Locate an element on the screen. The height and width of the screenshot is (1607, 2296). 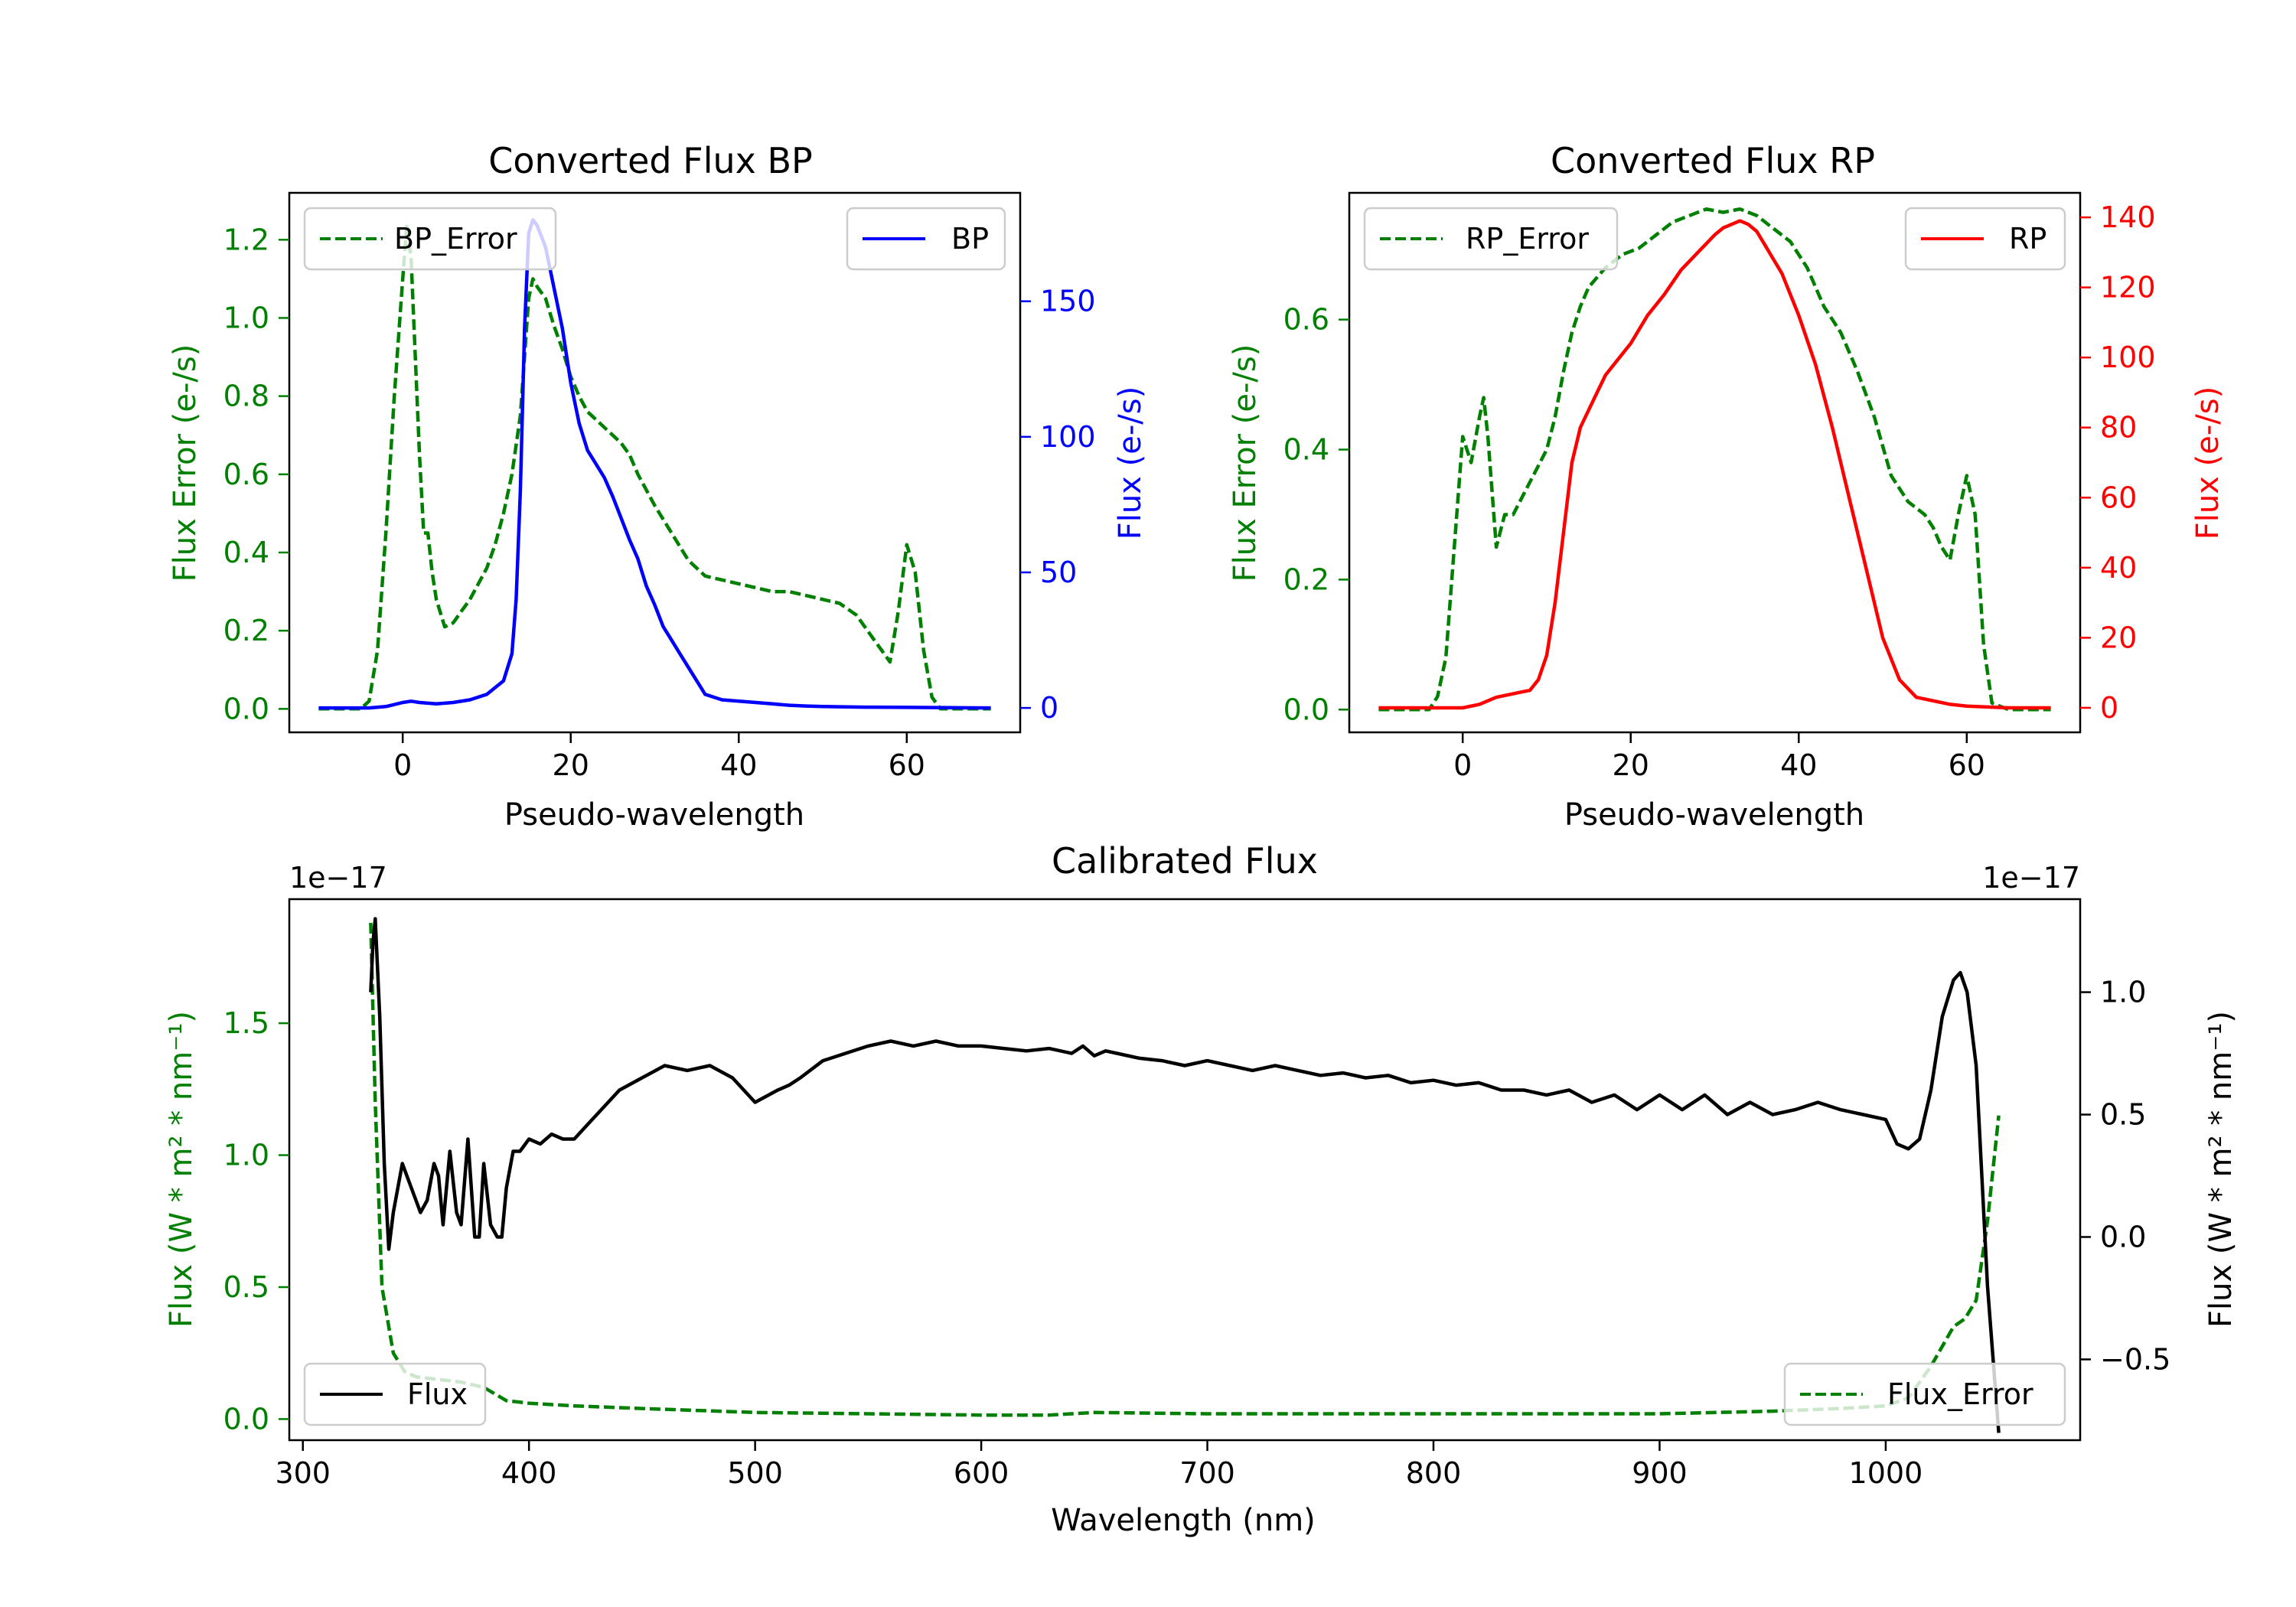
bp-right-tick-label: 100 is located at coordinates (1068, 437).